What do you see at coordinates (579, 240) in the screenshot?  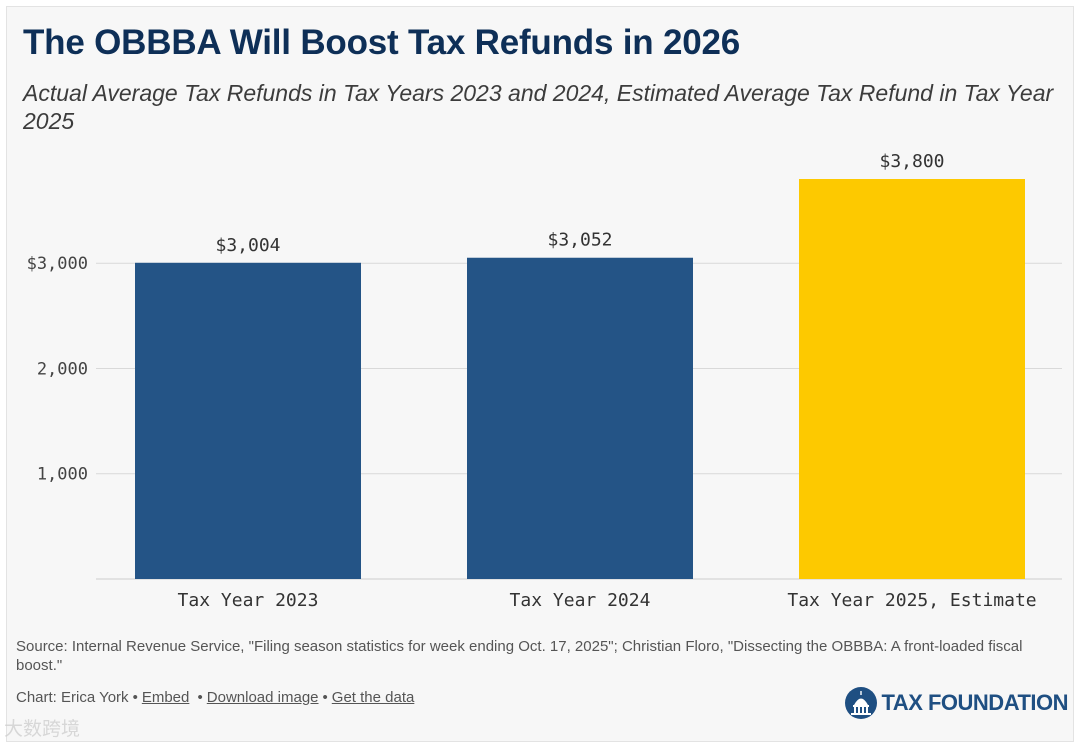 I see `data-label: $3,052` at bounding box center [579, 240].